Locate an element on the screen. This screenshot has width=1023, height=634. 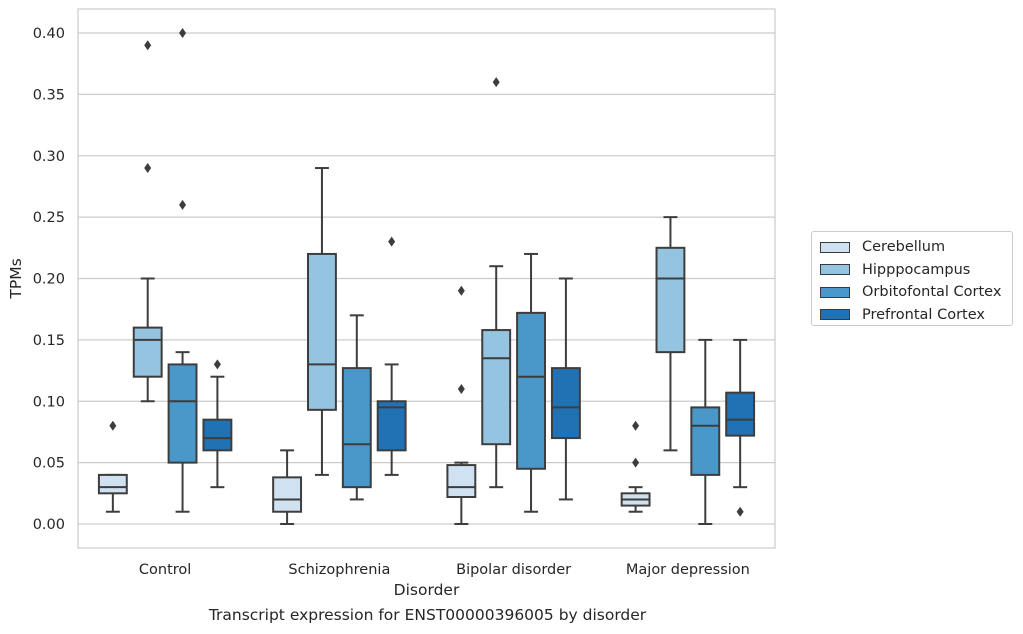
legend-item: Cerebellum is located at coordinates (912, 247).